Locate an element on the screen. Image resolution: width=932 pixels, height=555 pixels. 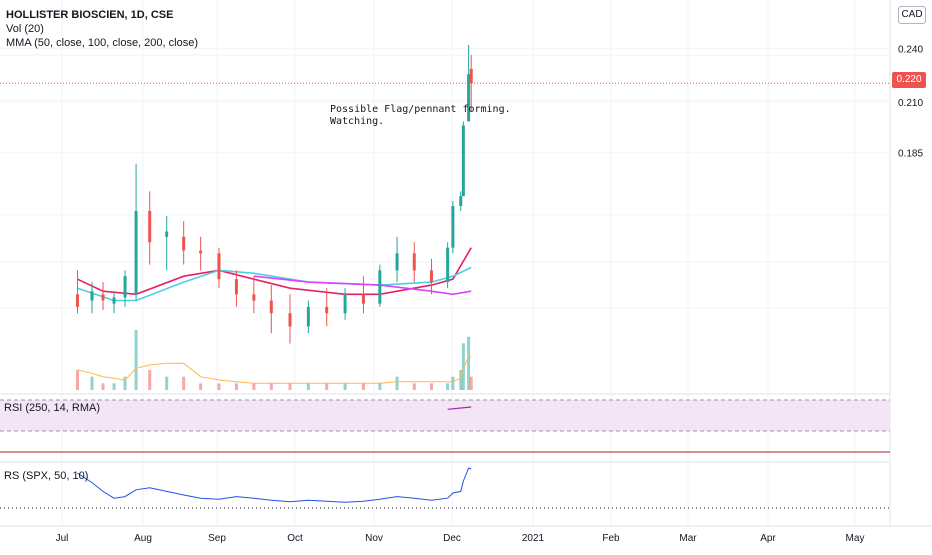
x-tick-label: May is located at coordinates (855, 538).